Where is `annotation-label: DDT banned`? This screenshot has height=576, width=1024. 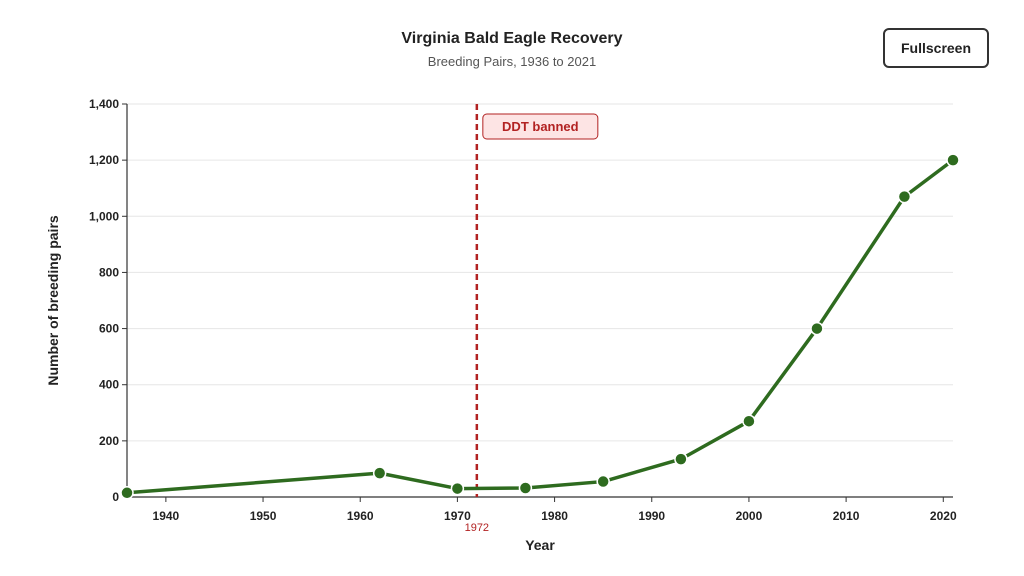 annotation-label: DDT banned is located at coordinates (540, 126).